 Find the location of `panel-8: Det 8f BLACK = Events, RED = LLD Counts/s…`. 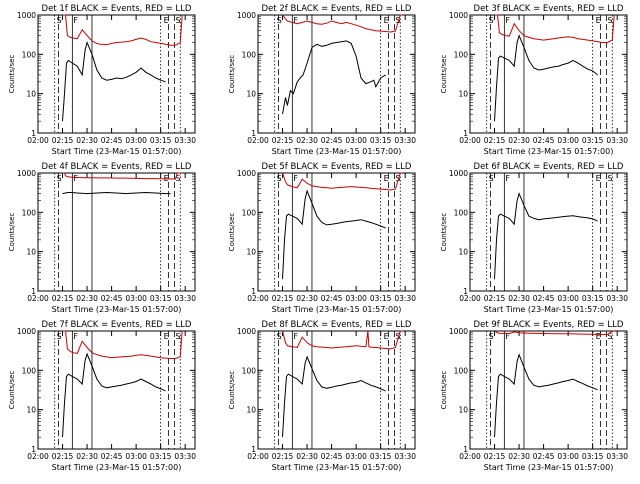

panel-8: Det 8f BLACK = Events, RED = LLD Counts/s… is located at coordinates (322, 396).